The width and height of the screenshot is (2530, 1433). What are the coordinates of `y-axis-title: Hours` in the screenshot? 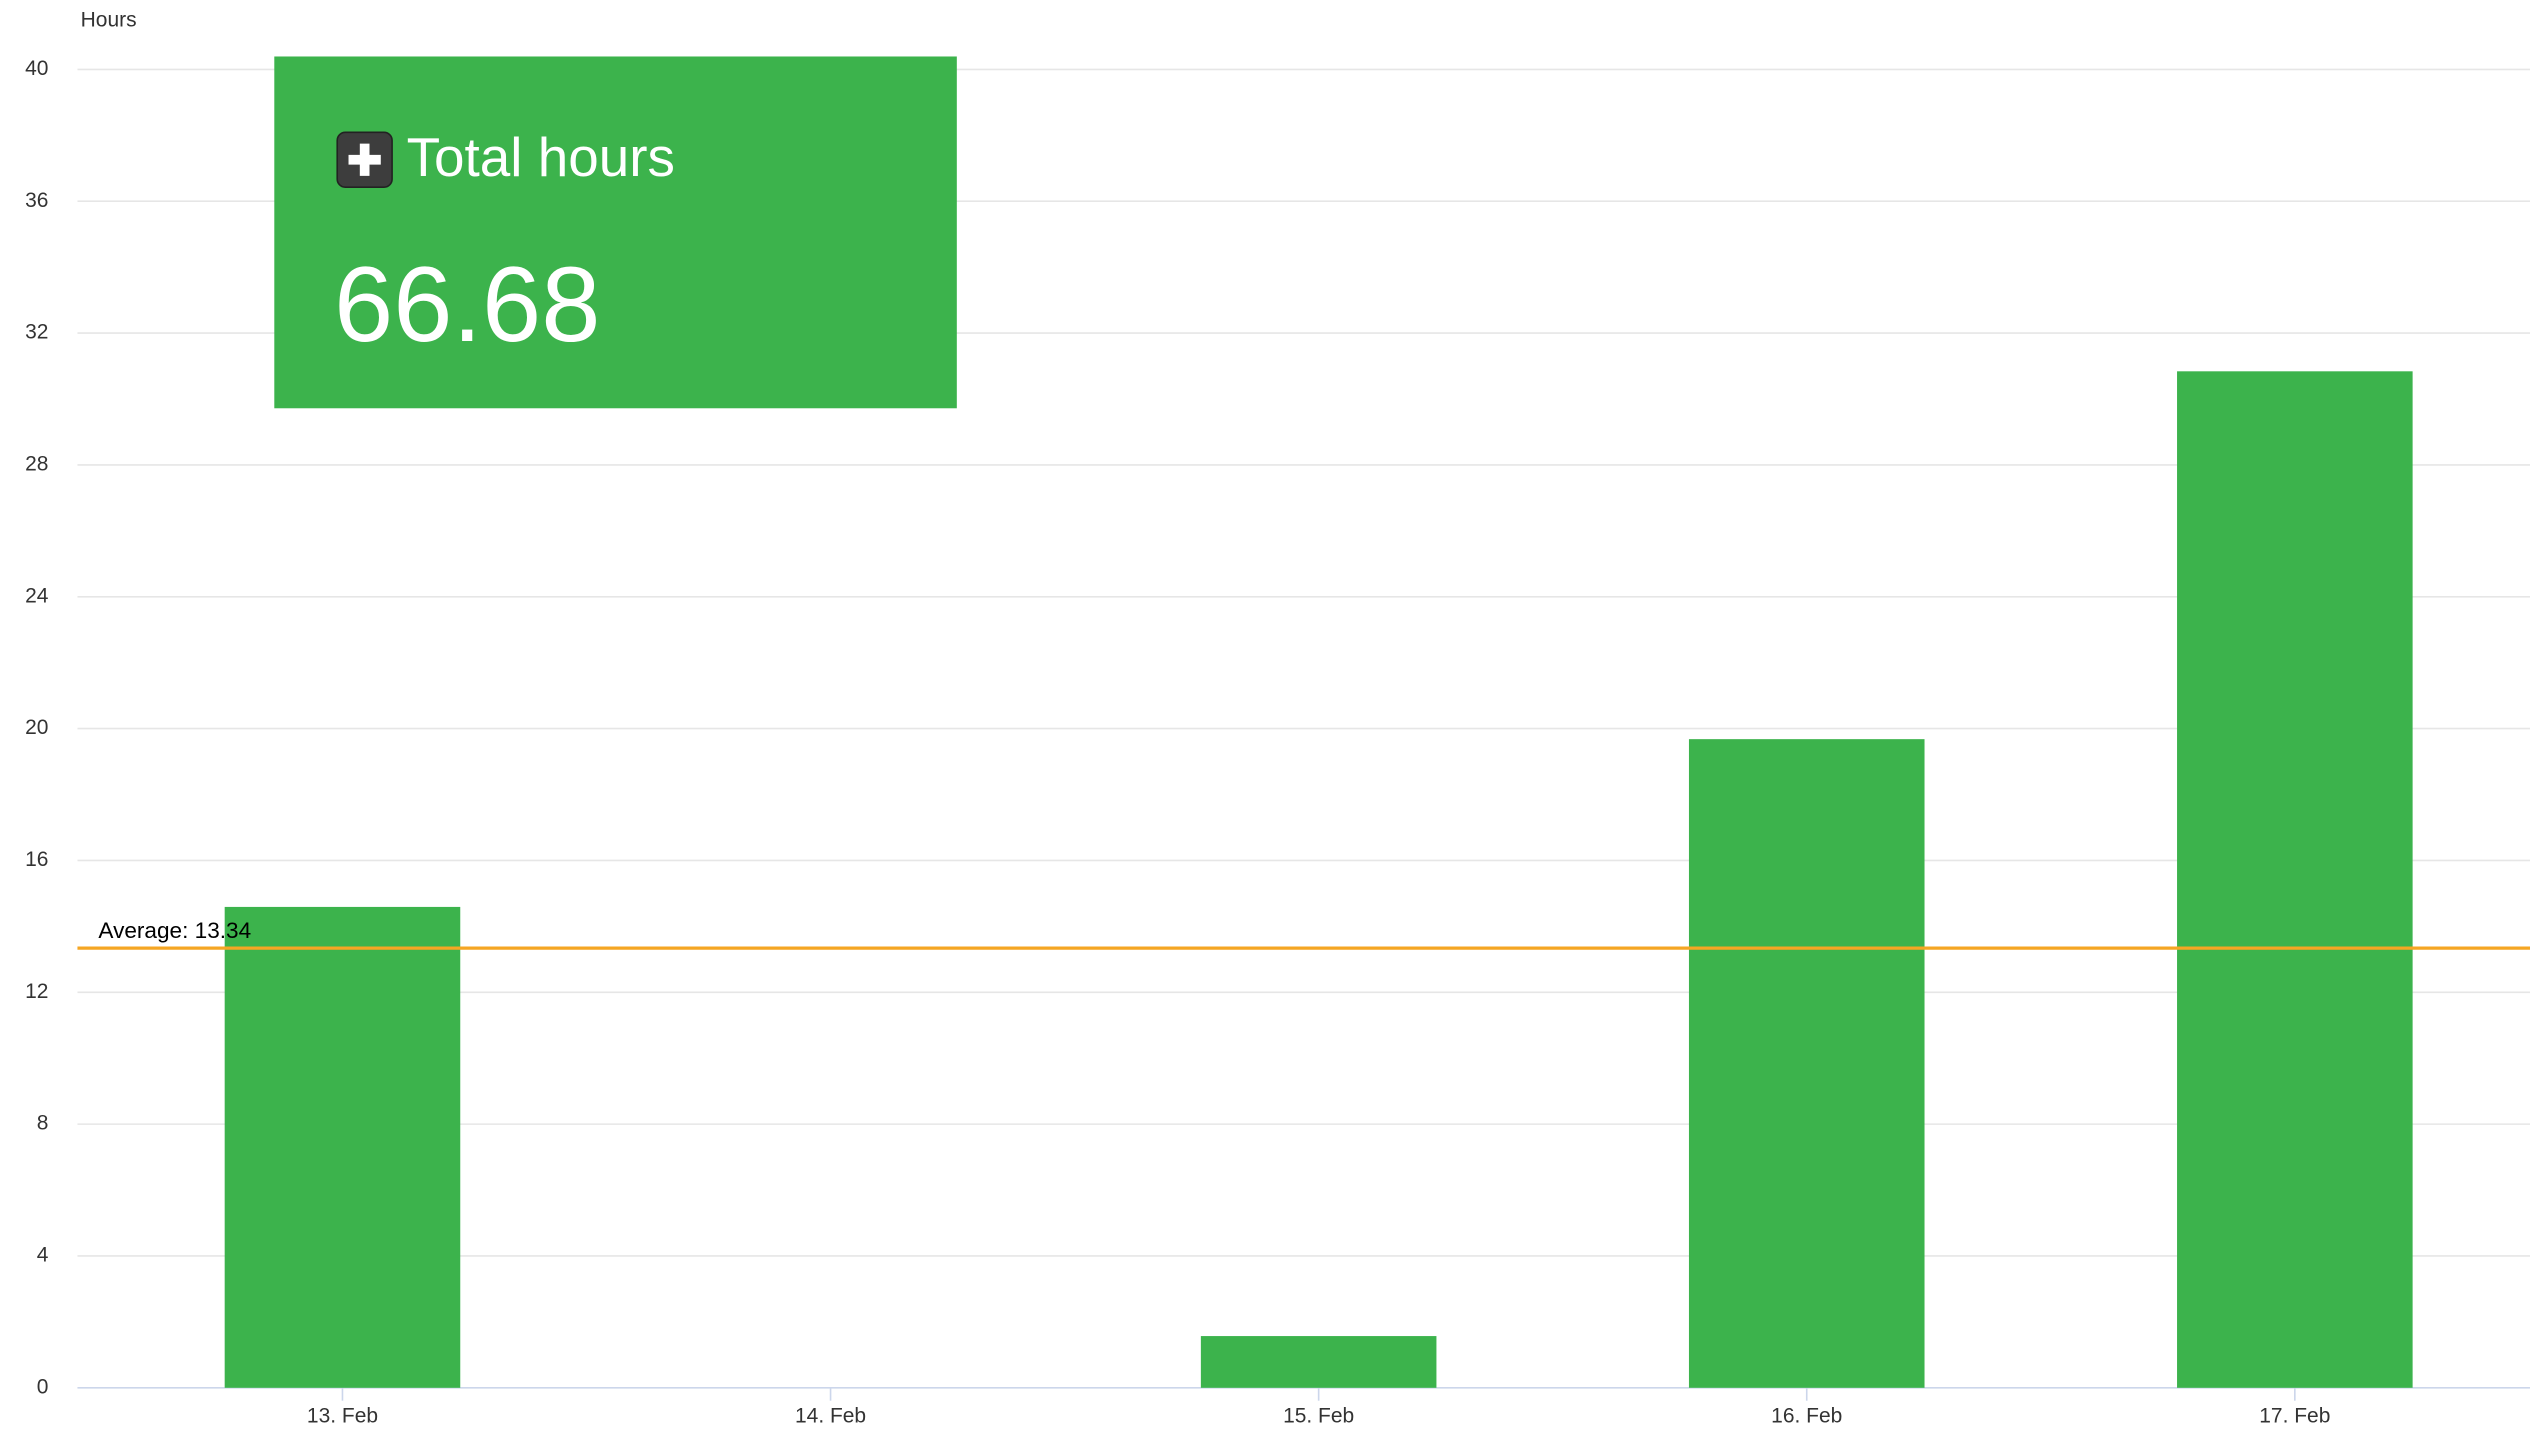 It's located at (109, 20).